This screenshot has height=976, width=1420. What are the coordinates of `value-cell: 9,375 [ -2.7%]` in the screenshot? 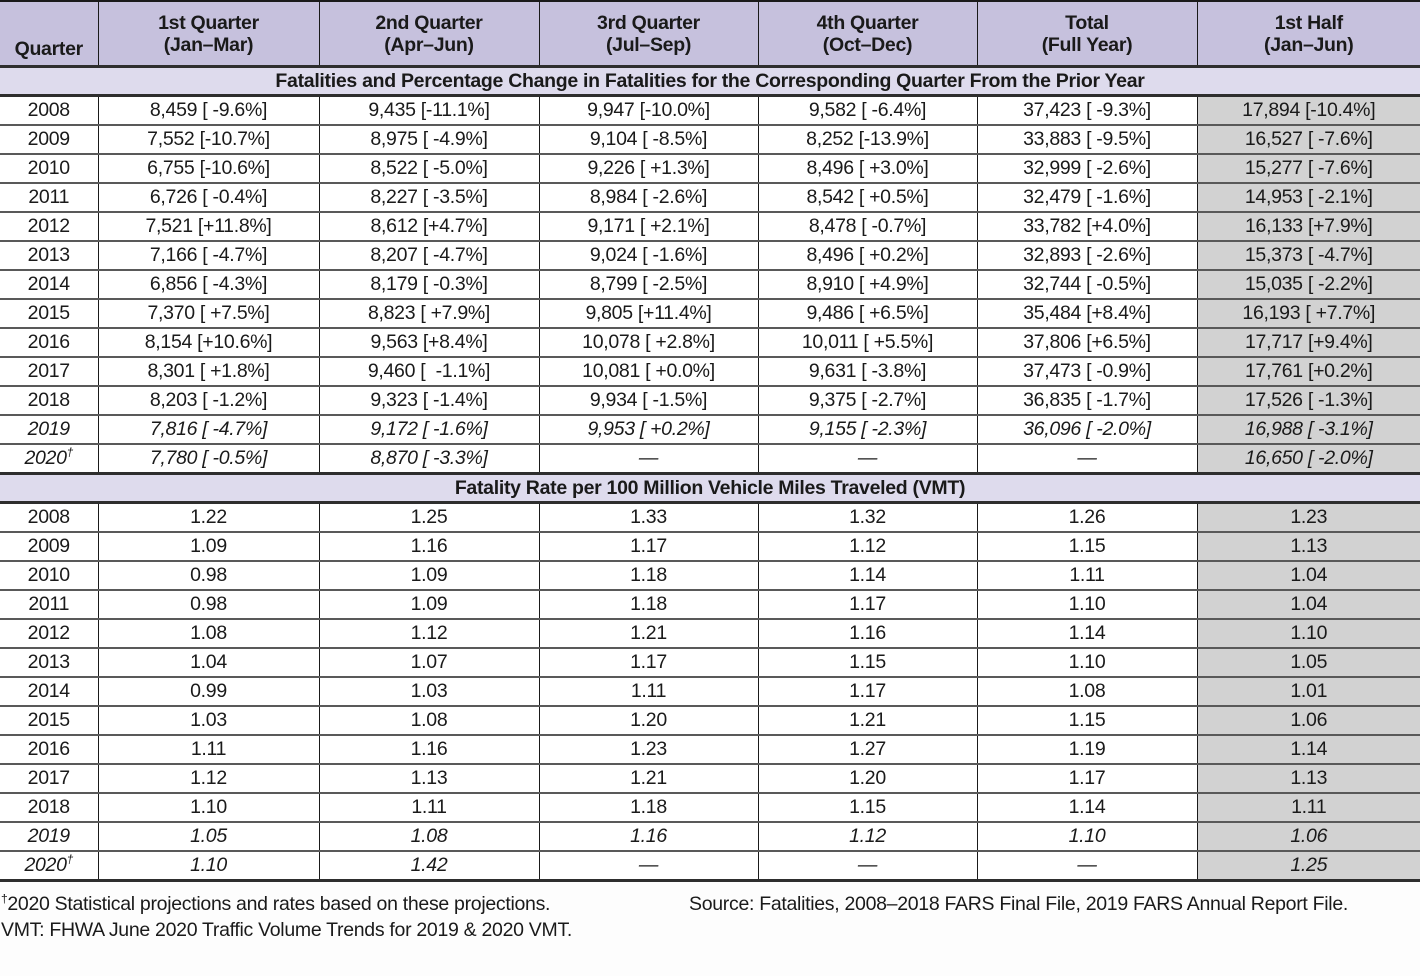 It's located at (867, 400).